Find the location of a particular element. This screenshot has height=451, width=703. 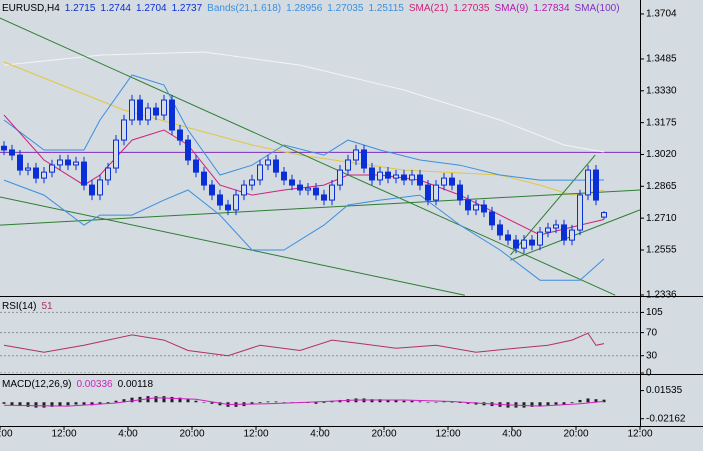

header-item: 1.25115 is located at coordinates (386, 8).